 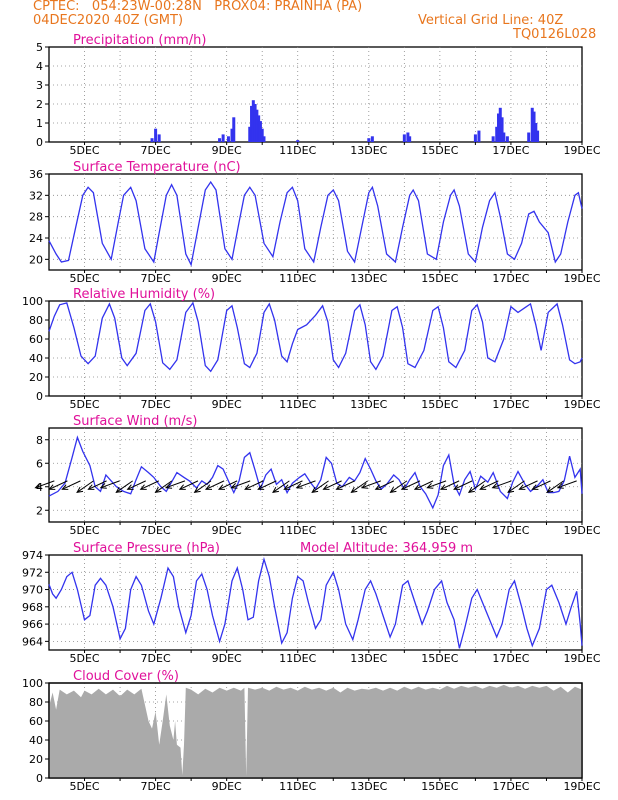 I want to click on y-tick-label: 1, so click(x=39, y=123).